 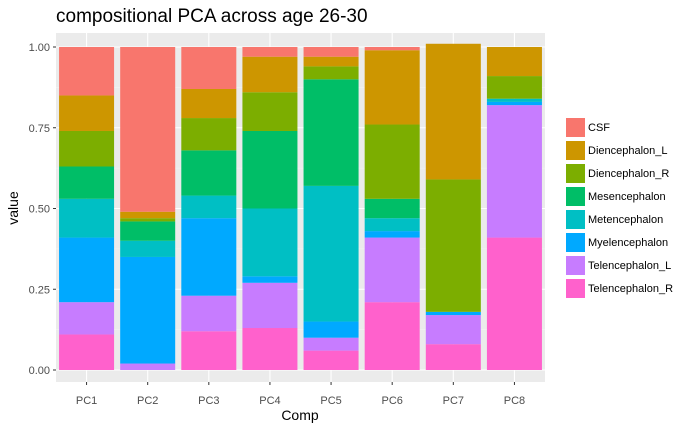 What do you see at coordinates (147, 401) in the screenshot?
I see `x-tick-label: PC2` at bounding box center [147, 401].